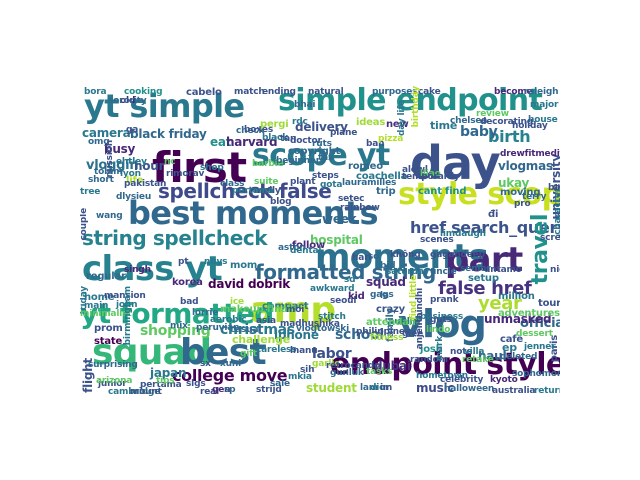  Describe the element at coordinates (267, 191) in the screenshot. I see `cloud-word: melly` at that location.